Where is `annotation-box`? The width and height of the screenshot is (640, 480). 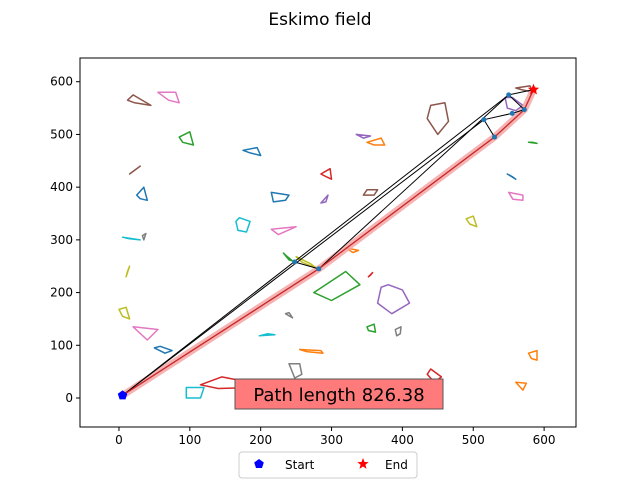 annotation-box is located at coordinates (339, 394).